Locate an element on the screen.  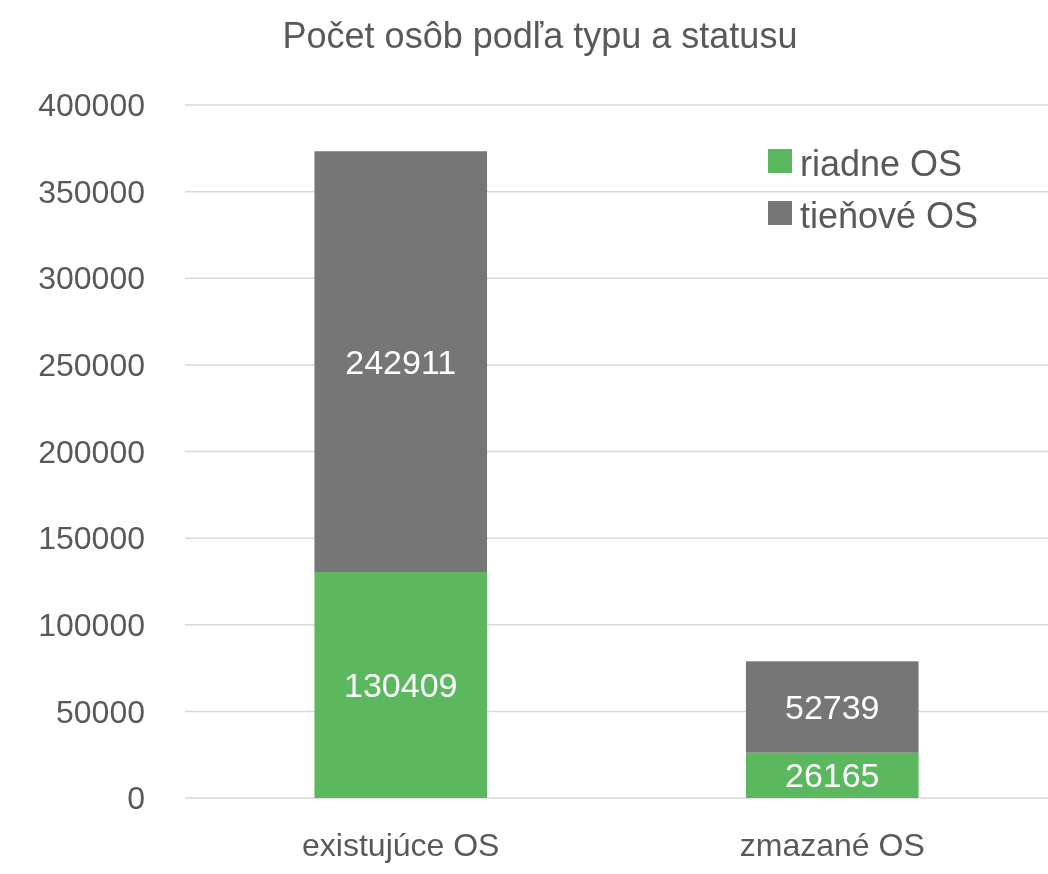
y-tick-label: 250000 is located at coordinates (91, 365).